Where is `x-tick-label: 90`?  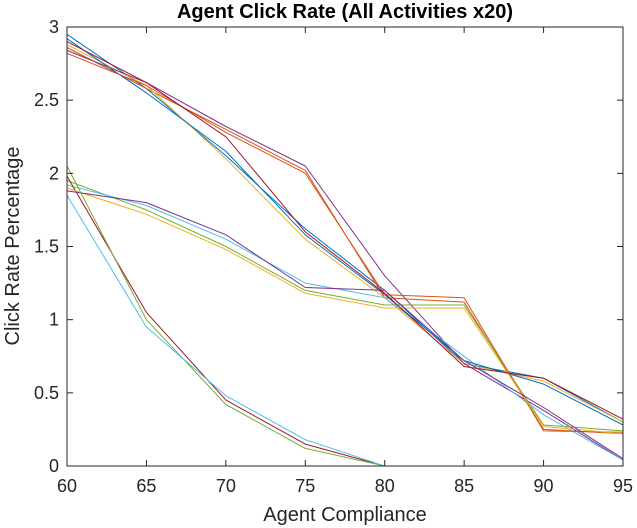 x-tick-label: 90 is located at coordinates (544, 486).